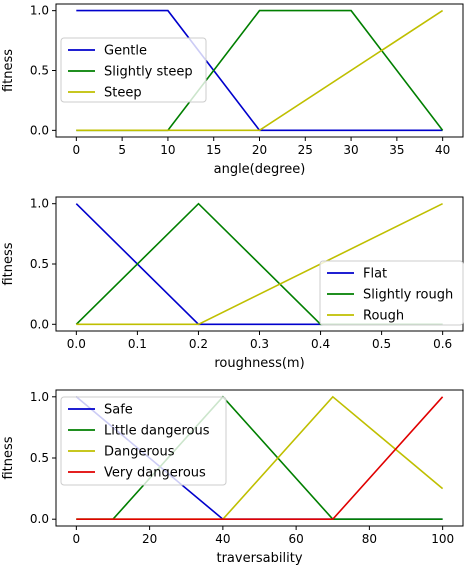  What do you see at coordinates (125, 51) in the screenshot?
I see `legend-label: Gentle` at bounding box center [125, 51].